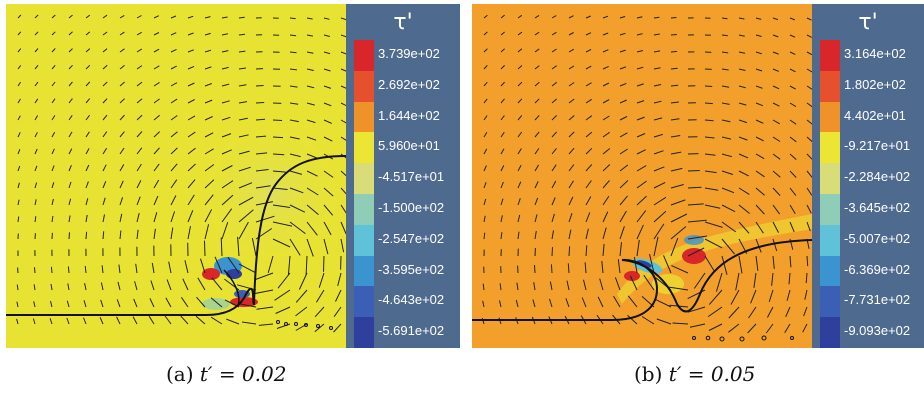  What do you see at coordinates (712, 374) in the screenshot?
I see `caption-time: t′ = 0.05` at bounding box center [712, 374].